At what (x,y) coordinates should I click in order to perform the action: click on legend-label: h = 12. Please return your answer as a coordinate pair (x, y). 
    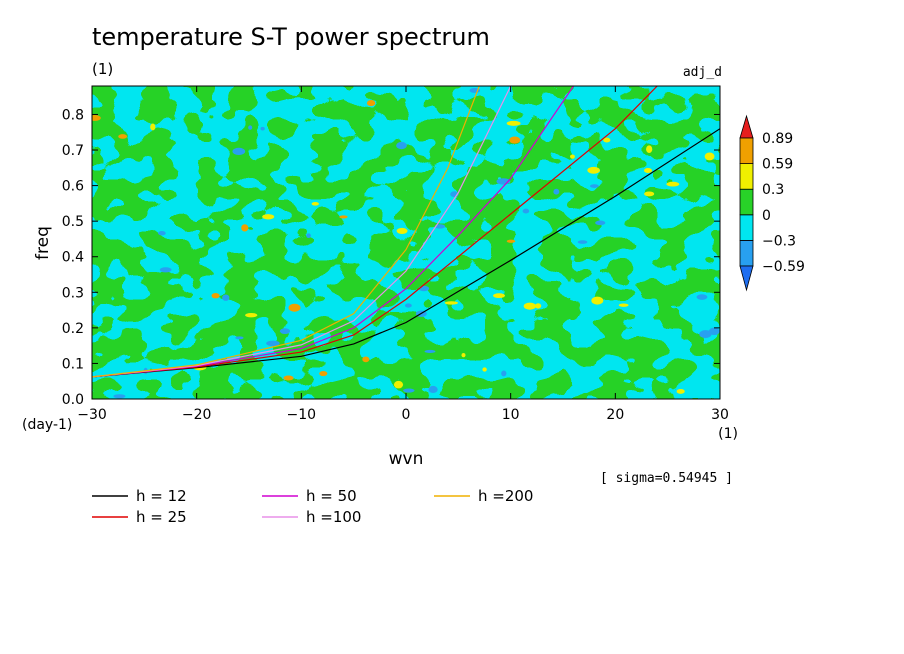
    Looking at the image, I should click on (161, 496).